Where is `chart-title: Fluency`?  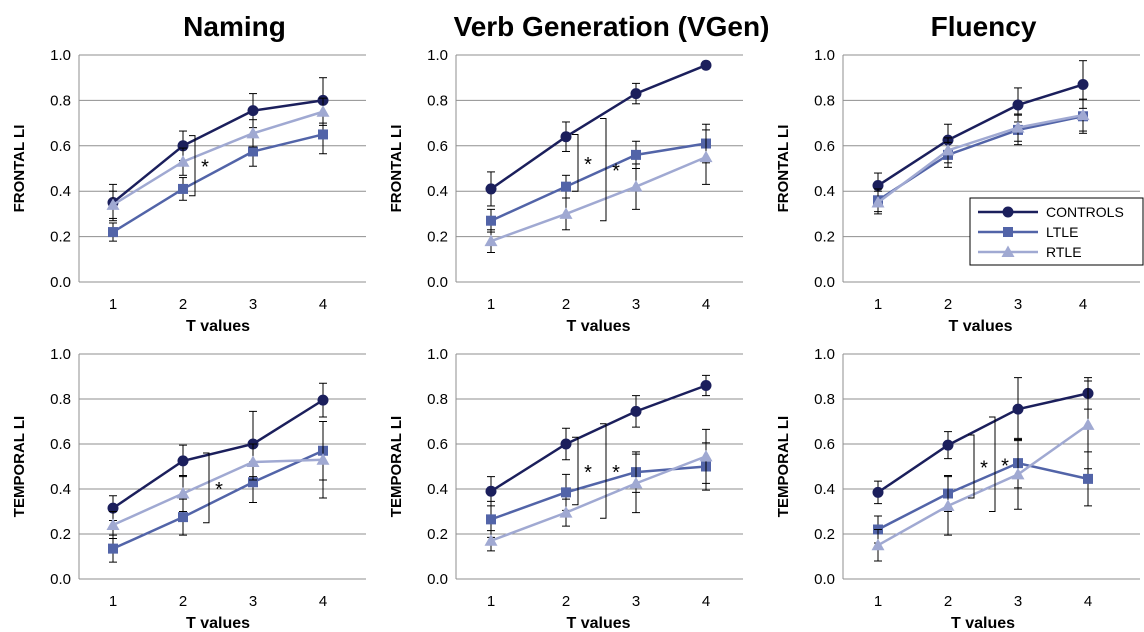
chart-title: Fluency is located at coordinates (984, 26).